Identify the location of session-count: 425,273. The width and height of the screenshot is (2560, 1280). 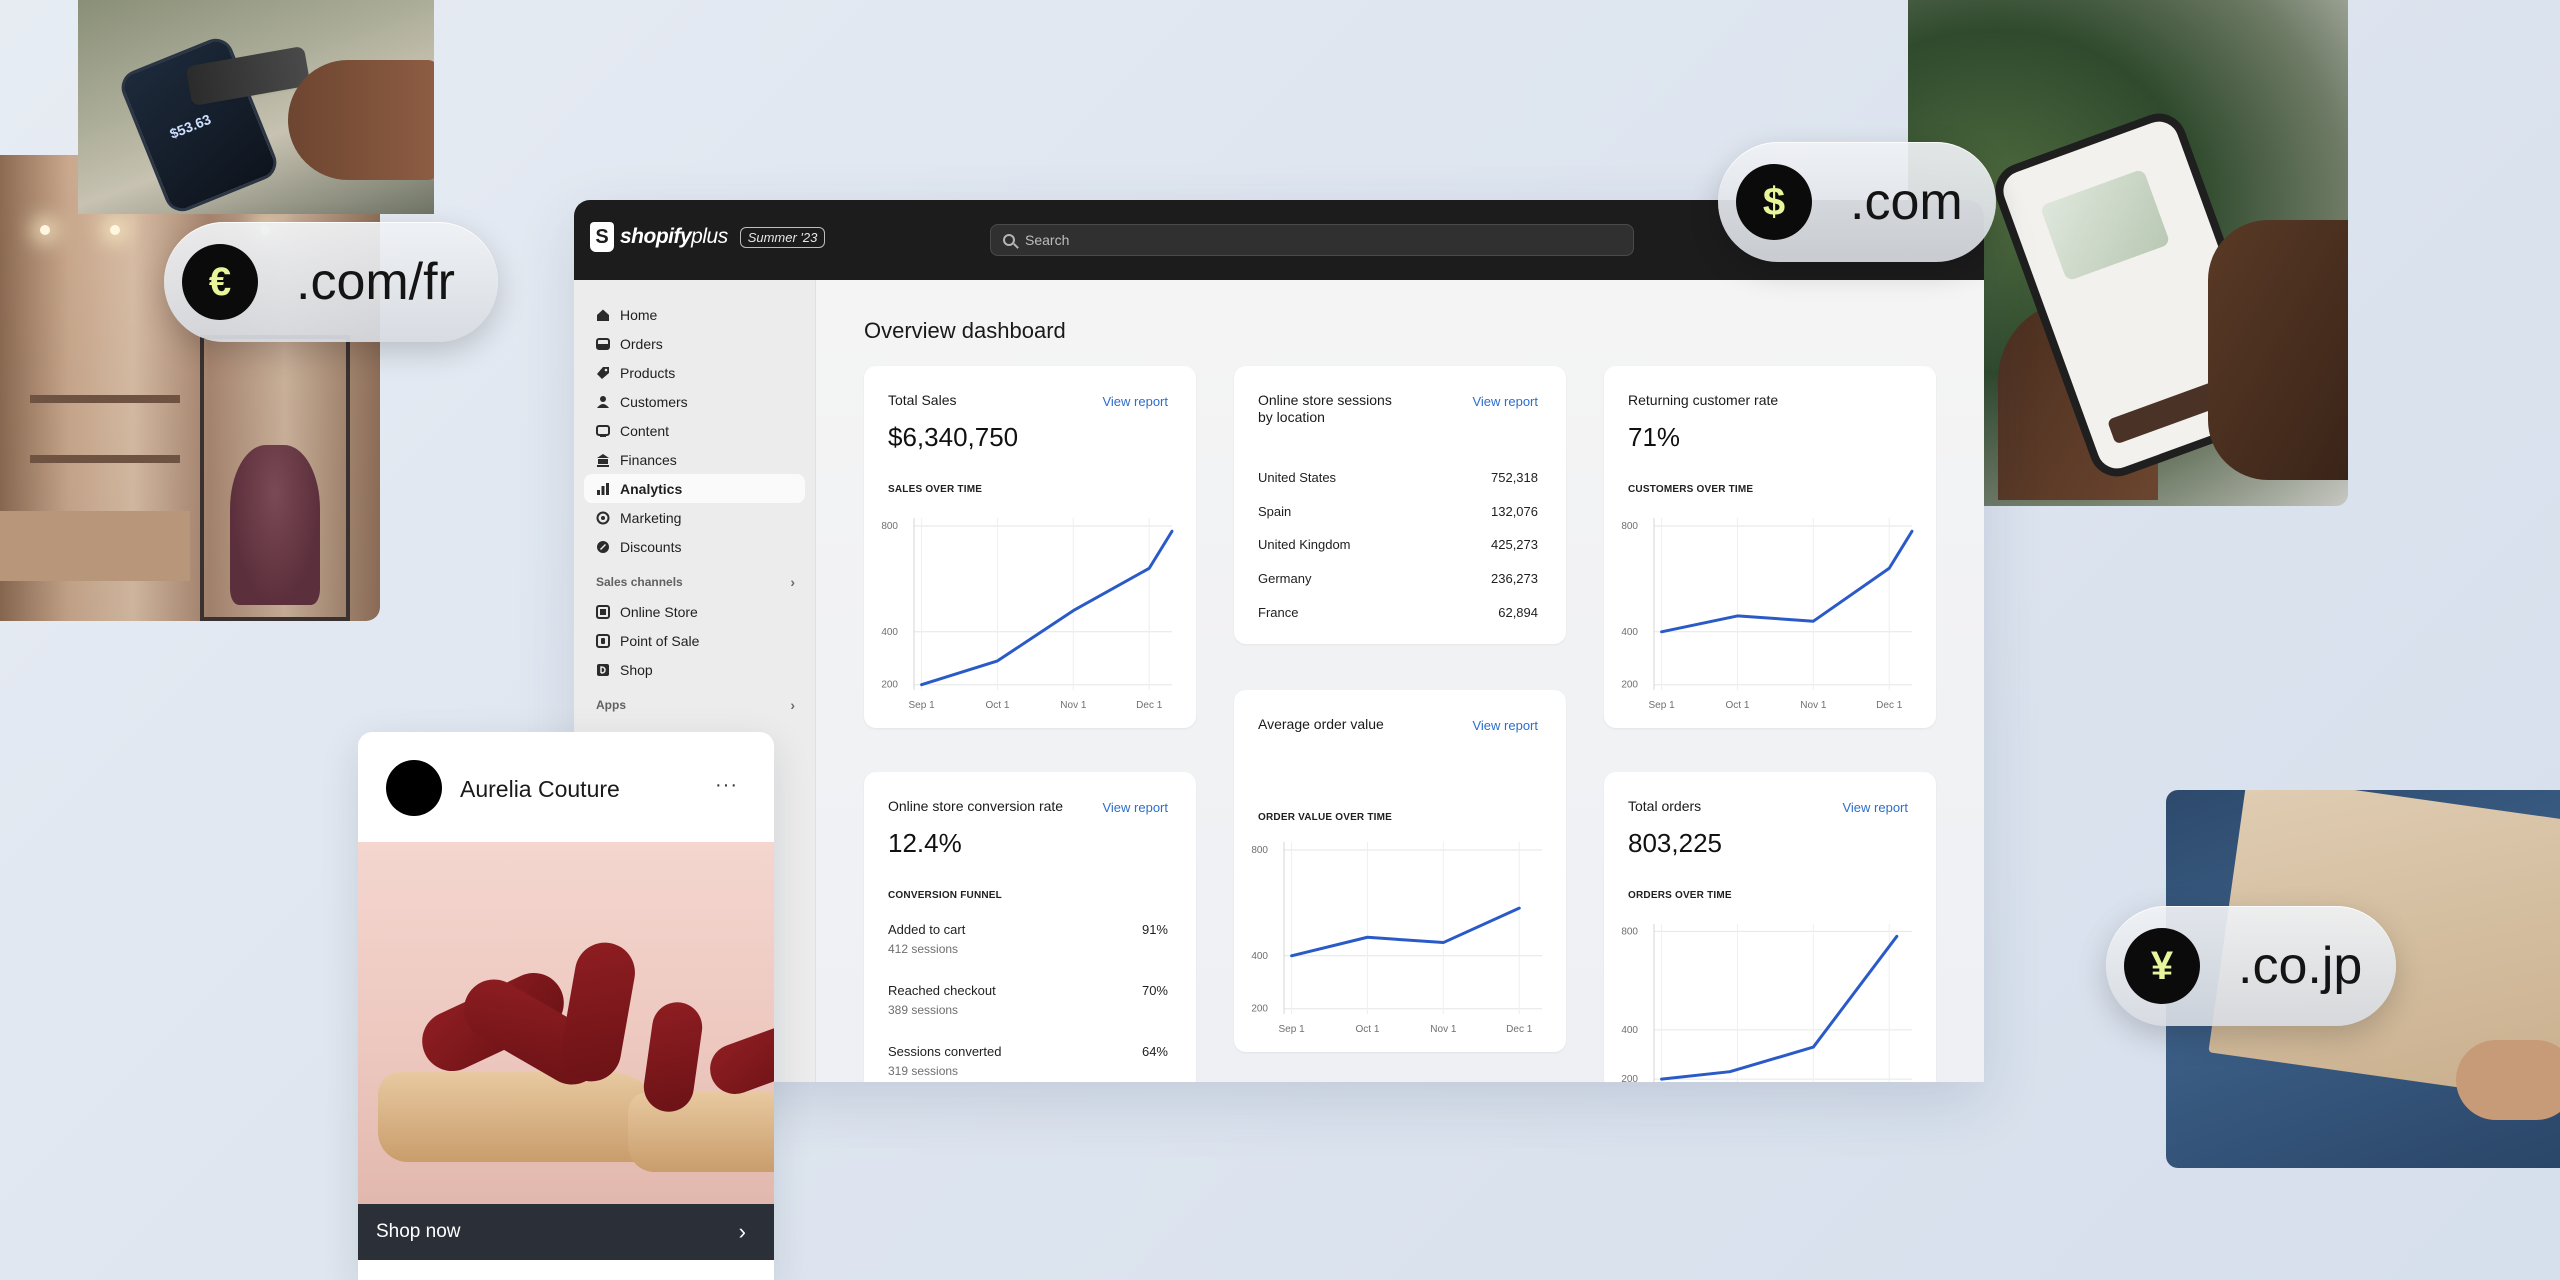
(1514, 544).